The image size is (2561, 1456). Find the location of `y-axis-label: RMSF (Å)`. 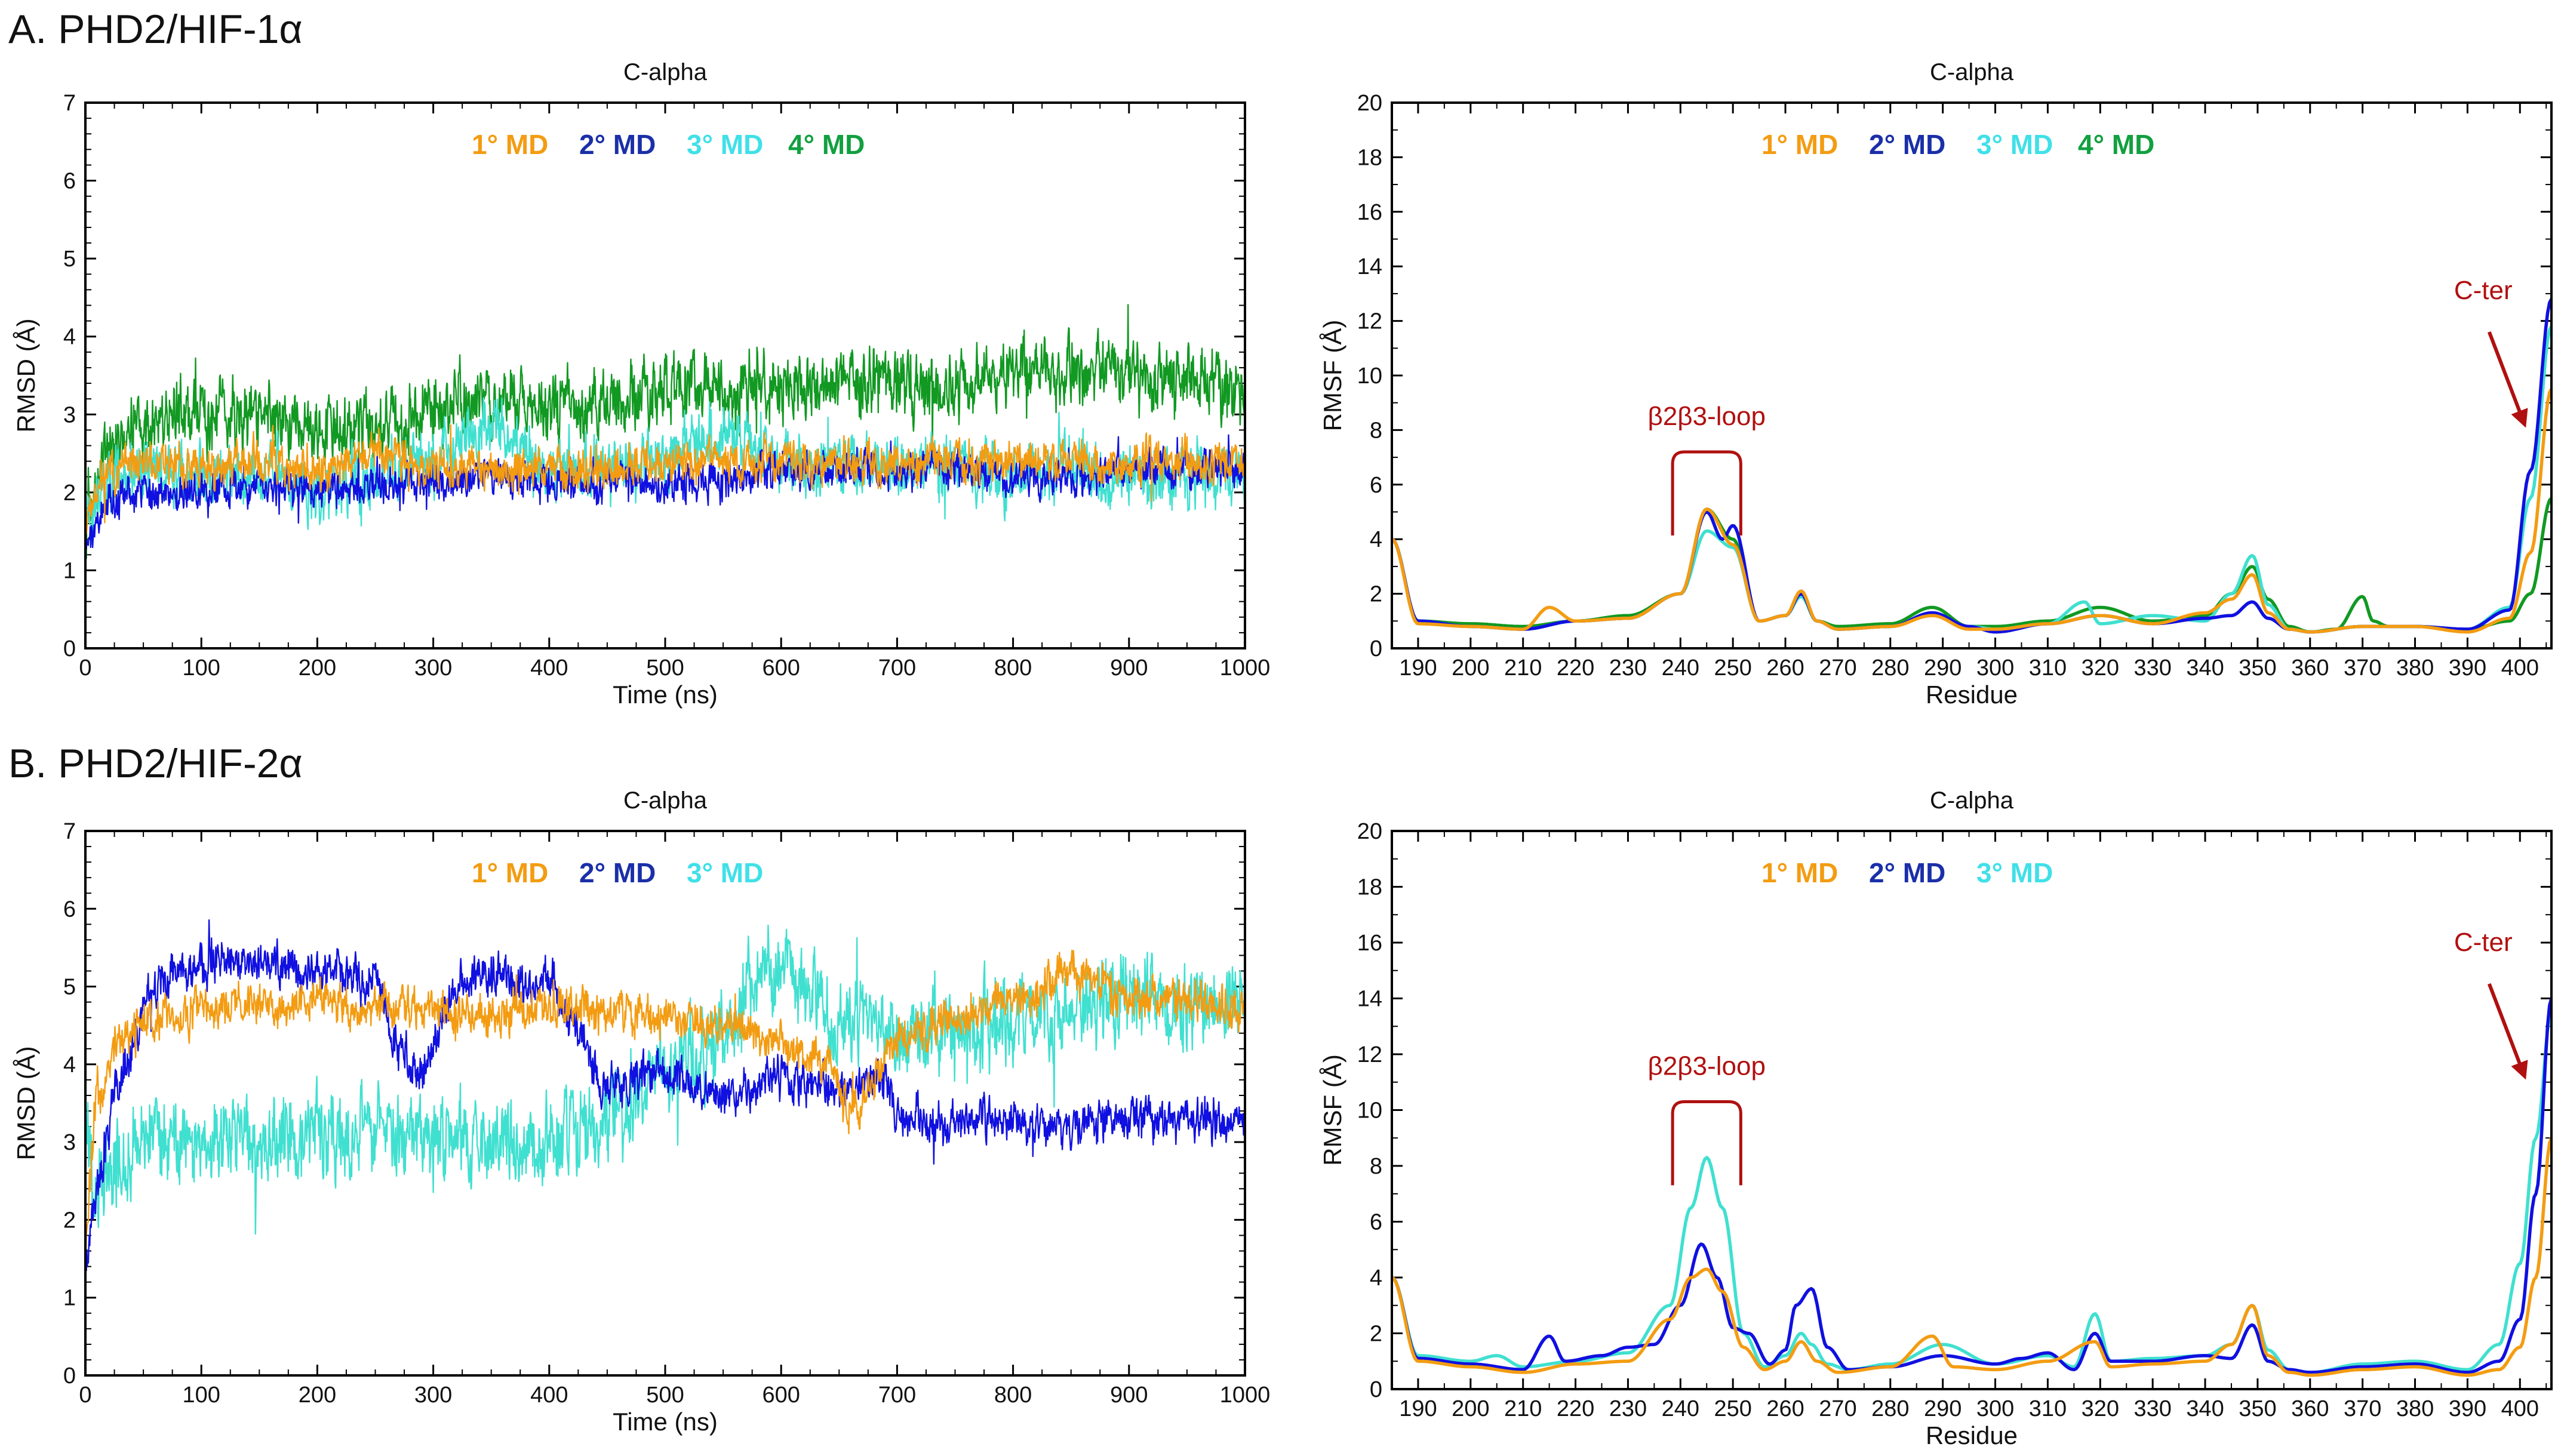

y-axis-label: RMSF (Å) is located at coordinates (1332, 376).